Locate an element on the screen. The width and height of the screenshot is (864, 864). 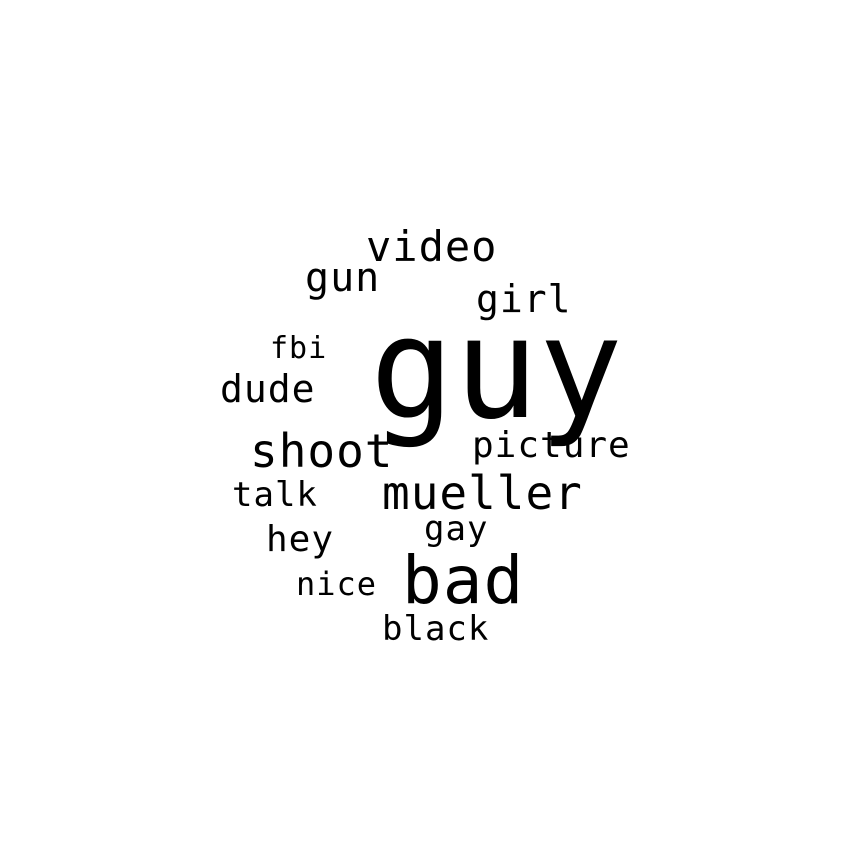
word-bad: bad is located at coordinates (463, 580).